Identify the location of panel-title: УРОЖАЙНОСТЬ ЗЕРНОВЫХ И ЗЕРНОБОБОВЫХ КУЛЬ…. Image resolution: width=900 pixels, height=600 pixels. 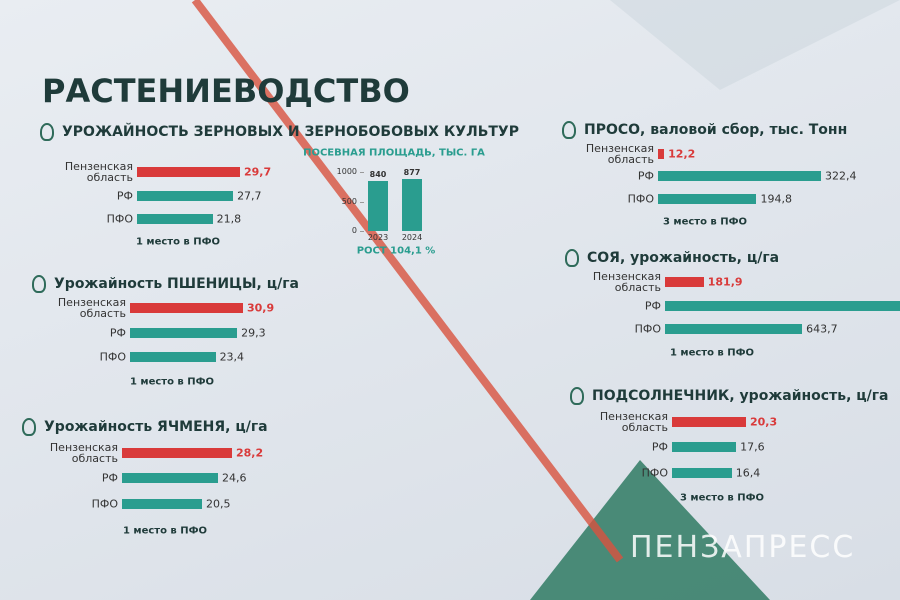
(290, 132).